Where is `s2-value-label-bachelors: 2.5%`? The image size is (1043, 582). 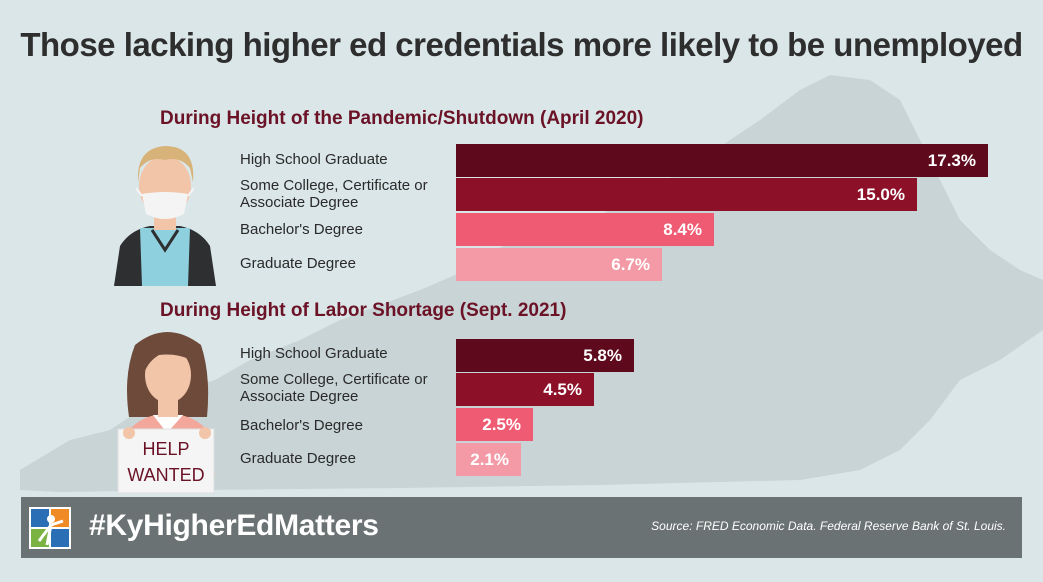
s2-value-label-bachelors: 2.5% is located at coordinates (501, 424).